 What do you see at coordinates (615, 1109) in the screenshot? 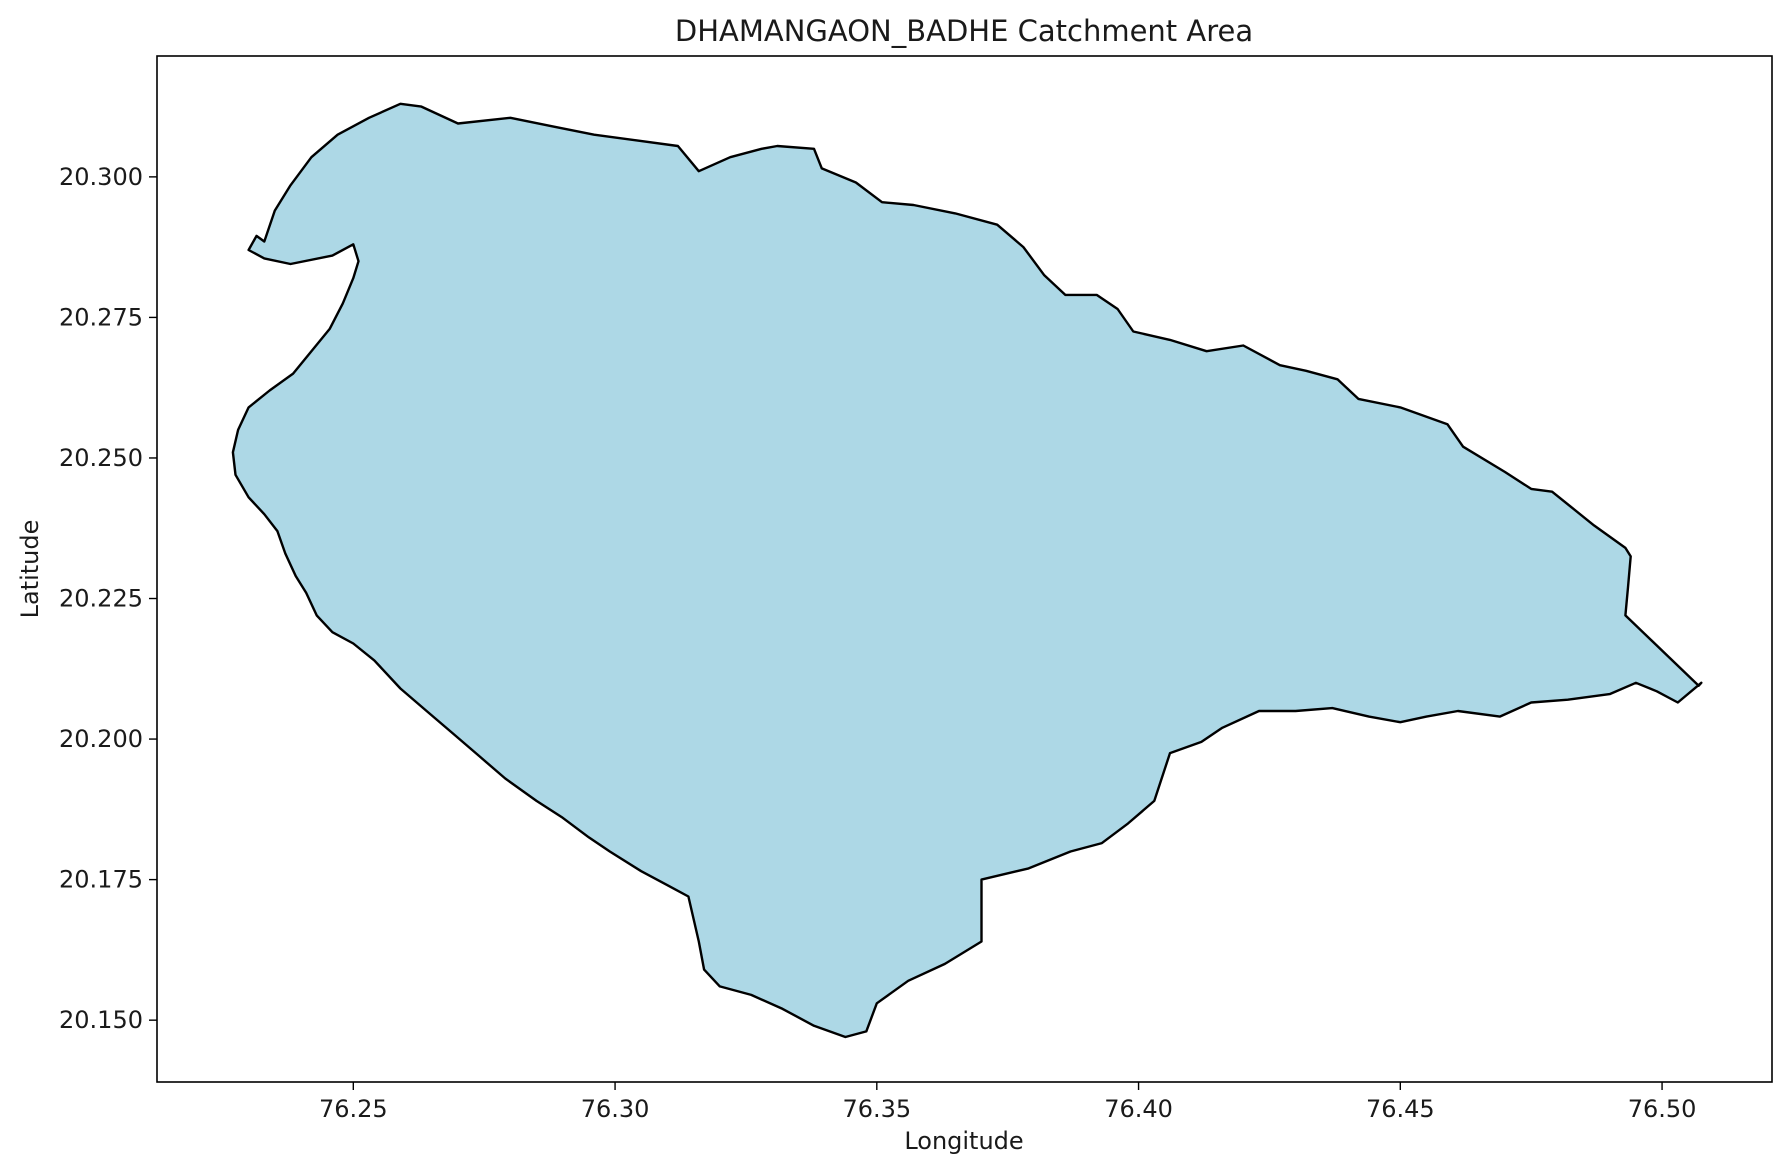
I see `x-tick-label: 76.30` at bounding box center [615, 1109].